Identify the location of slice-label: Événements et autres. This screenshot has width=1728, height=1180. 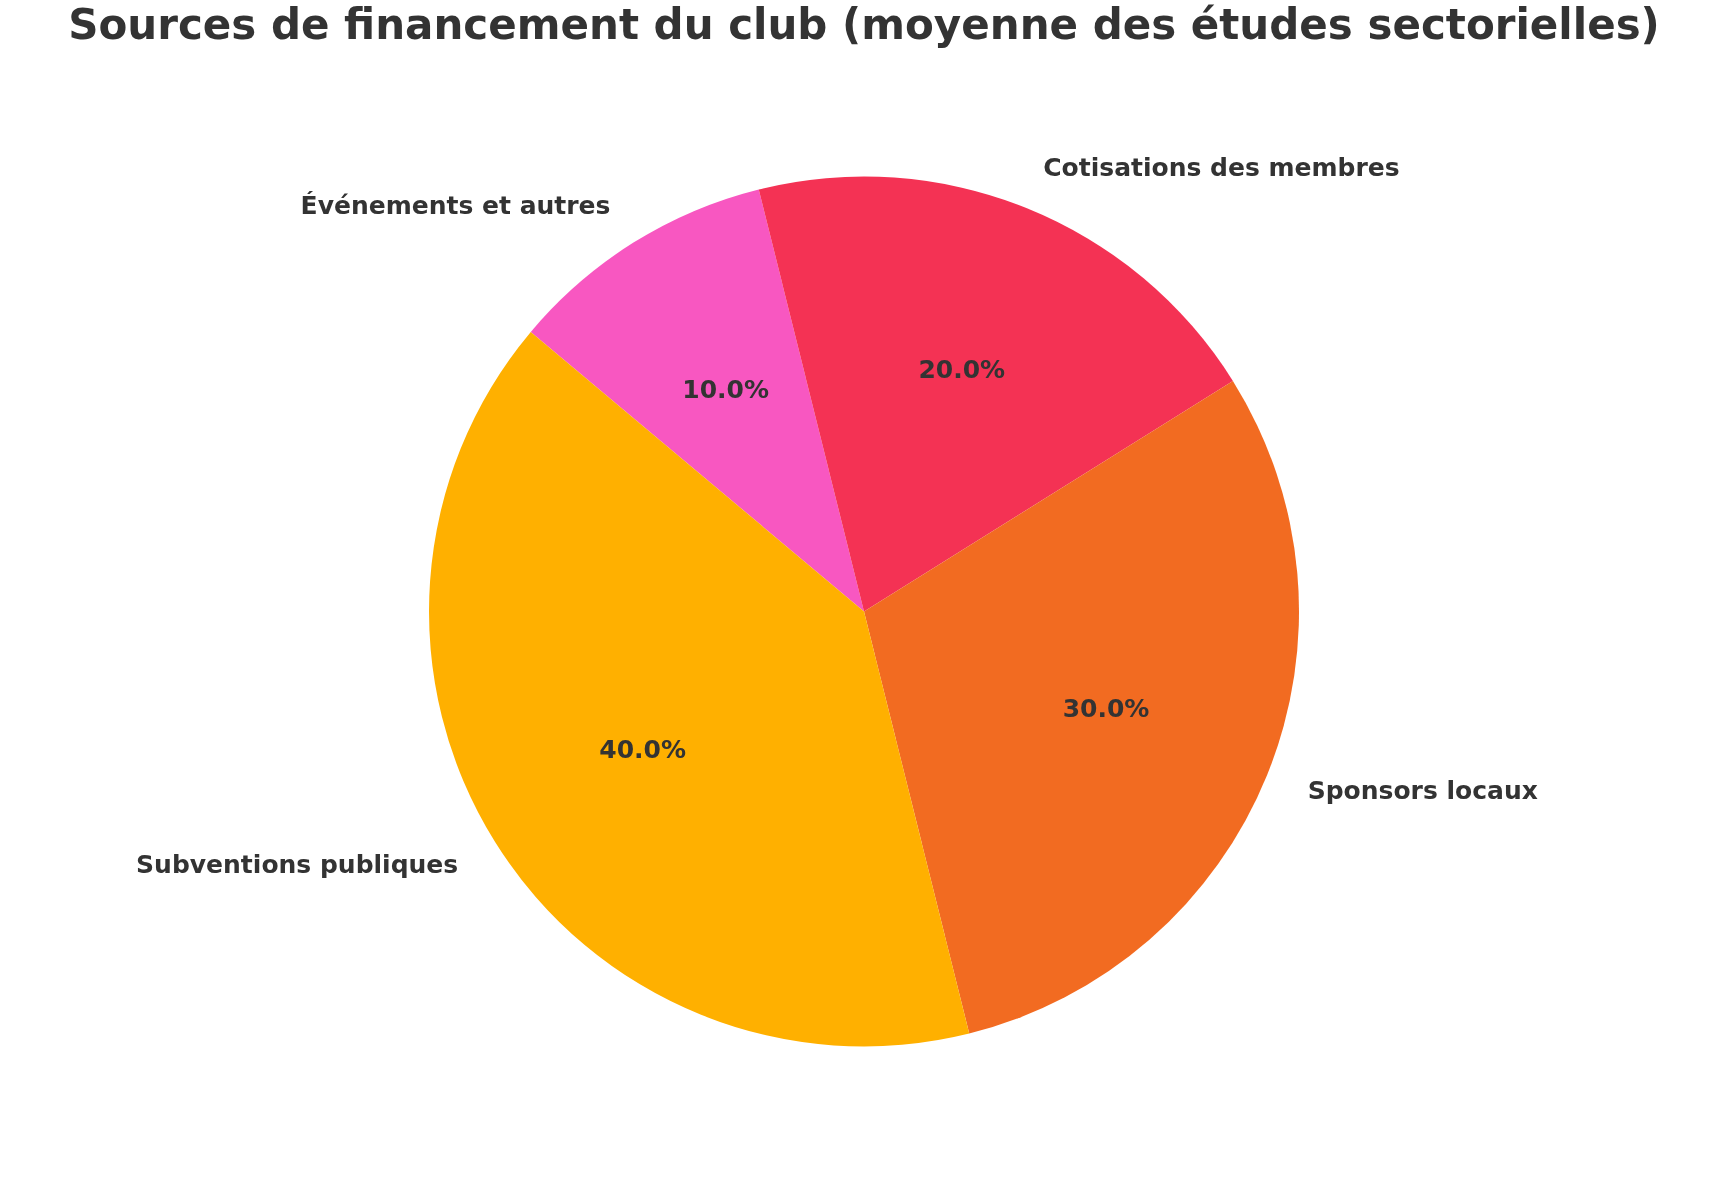
(455, 205).